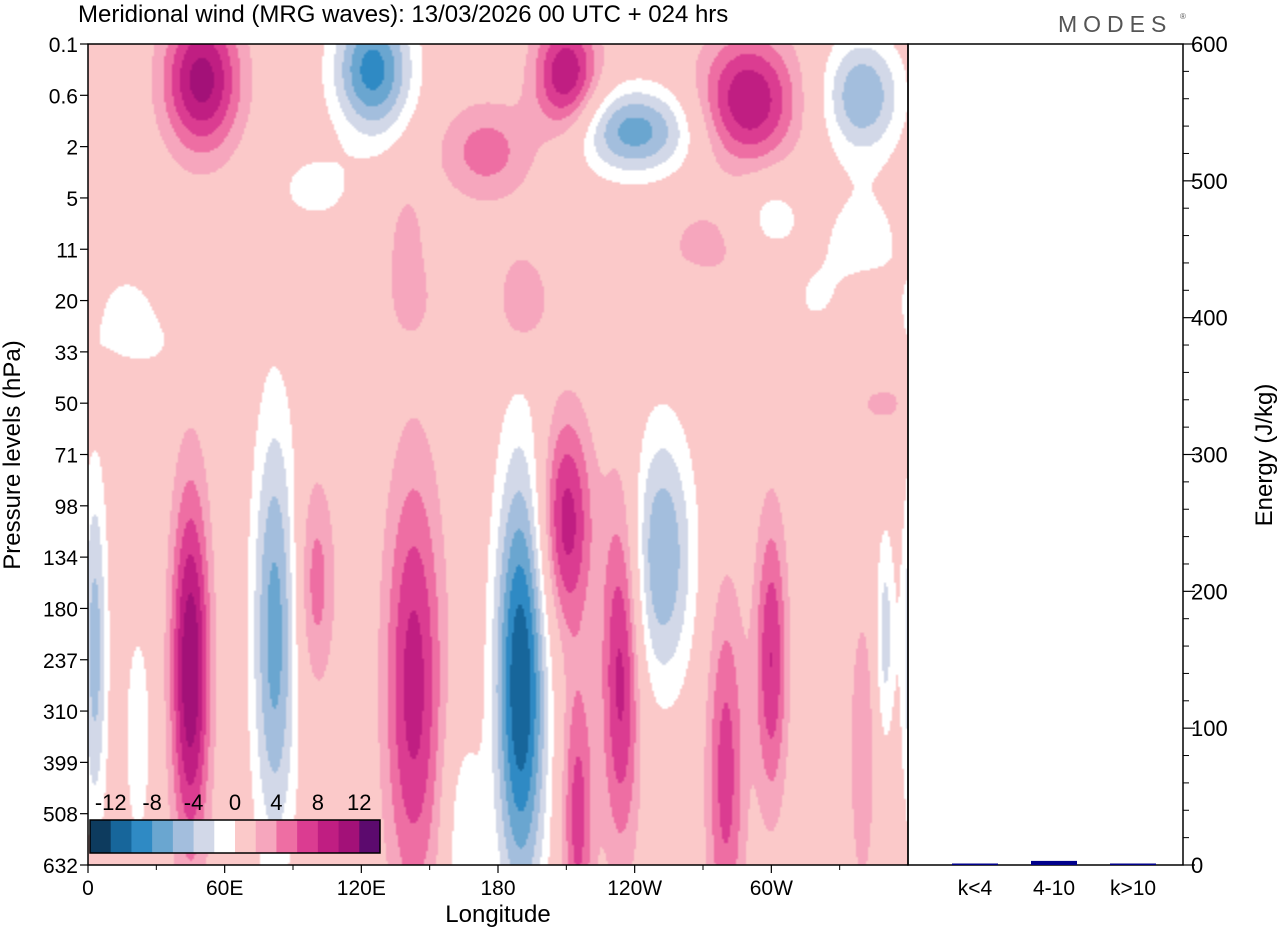 The image size is (1280, 930). I want to click on colorbar-label: -12, so click(111, 802).